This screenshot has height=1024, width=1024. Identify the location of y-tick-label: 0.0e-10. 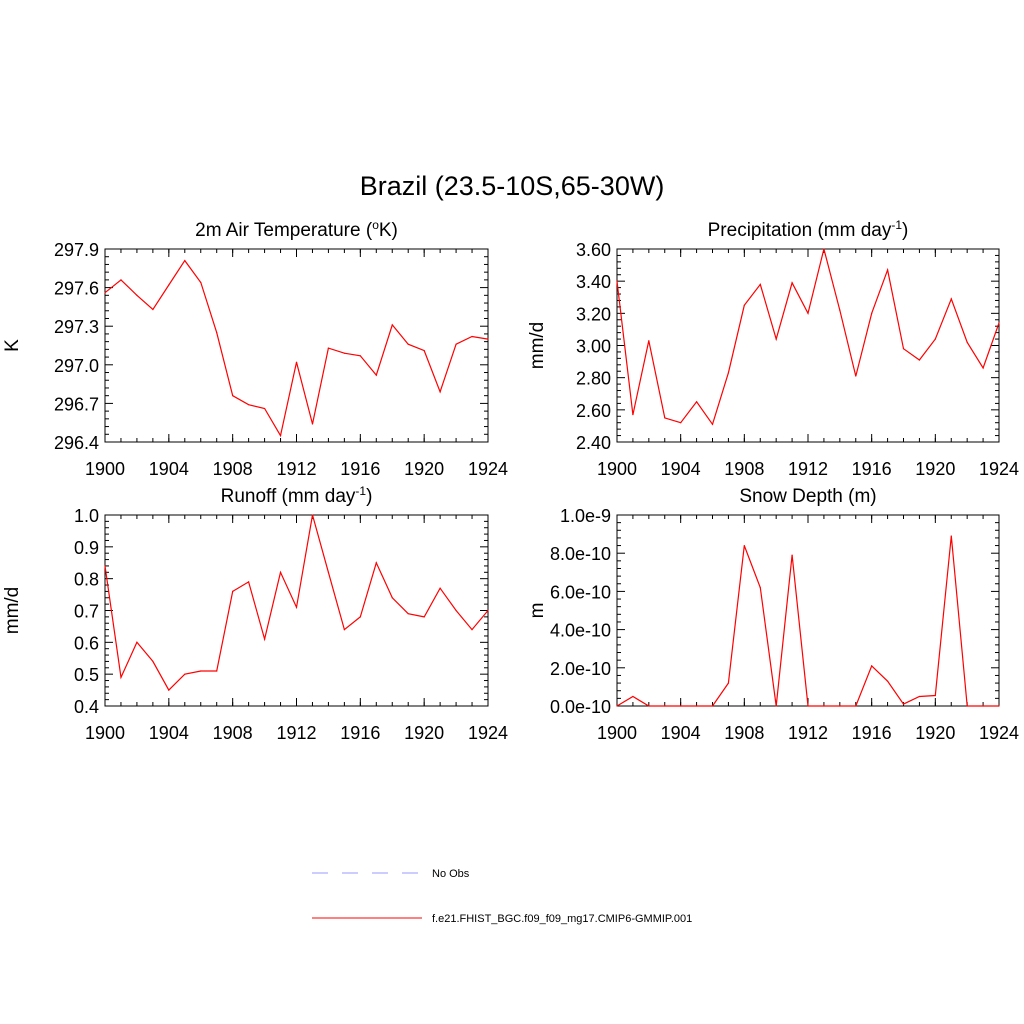
(580, 707).